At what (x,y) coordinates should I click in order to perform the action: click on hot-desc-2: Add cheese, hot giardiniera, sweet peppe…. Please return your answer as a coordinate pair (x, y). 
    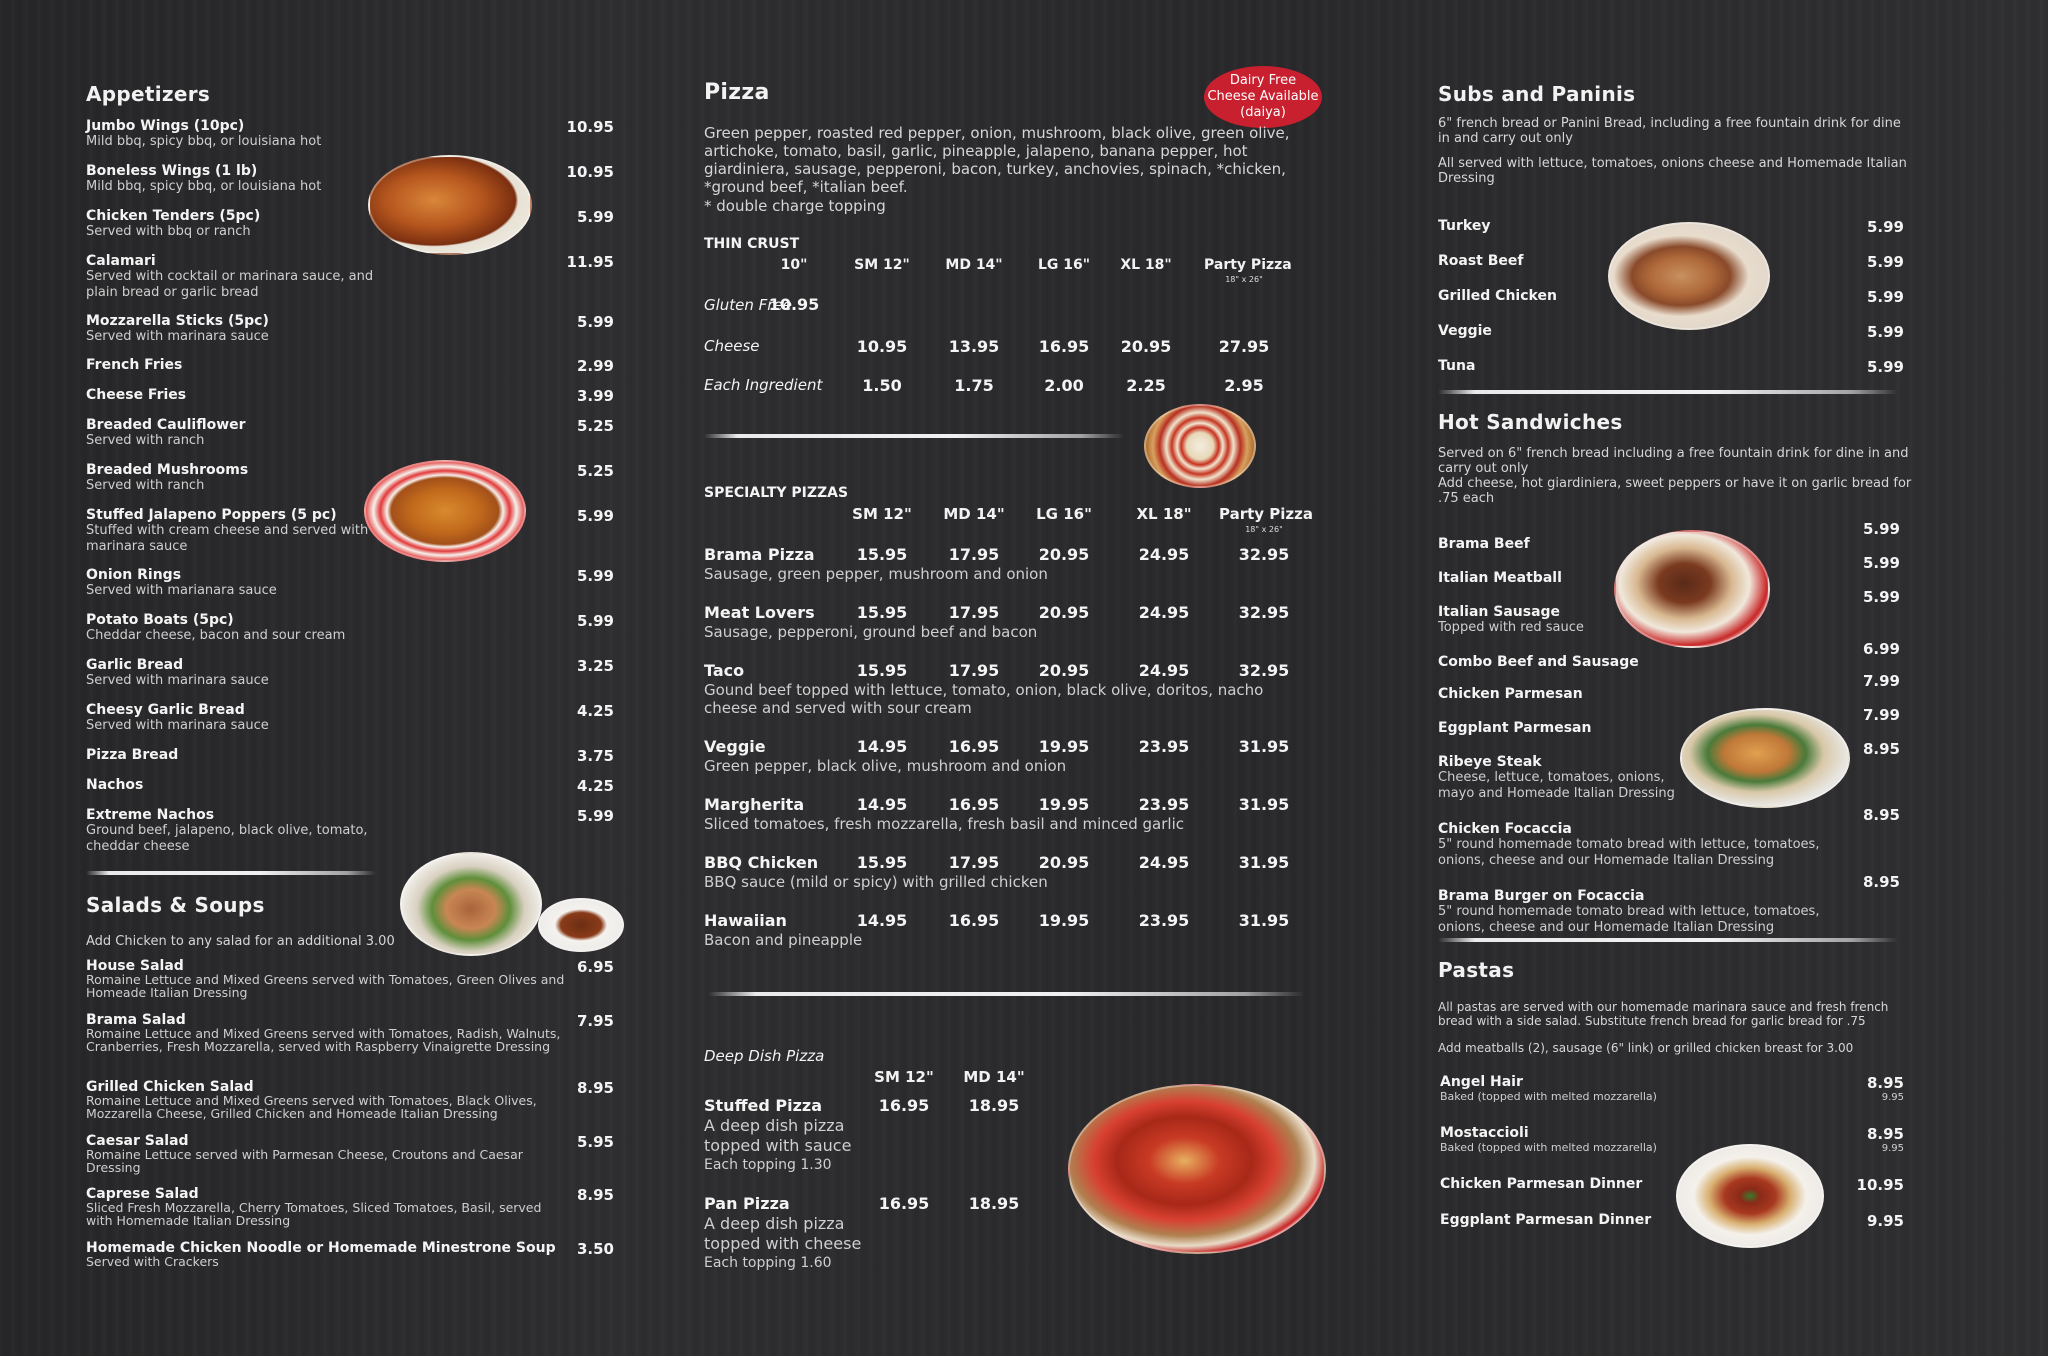
    Looking at the image, I should click on (1675, 491).